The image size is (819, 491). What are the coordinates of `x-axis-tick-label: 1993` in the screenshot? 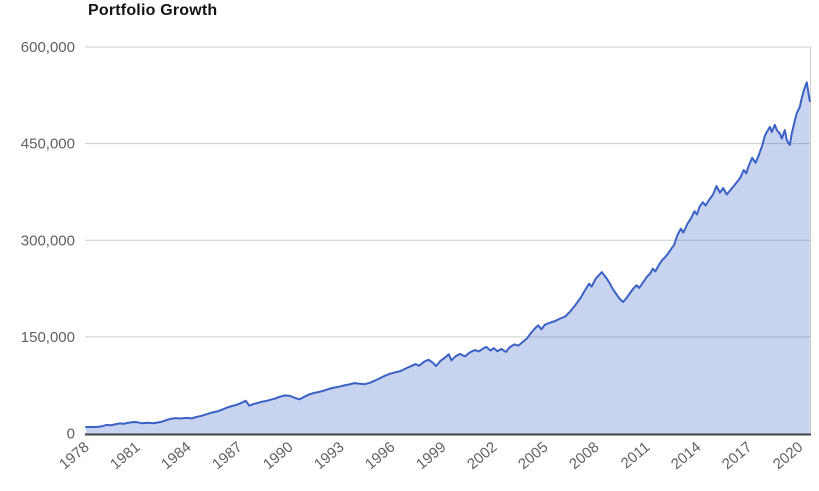 It's located at (329, 456).